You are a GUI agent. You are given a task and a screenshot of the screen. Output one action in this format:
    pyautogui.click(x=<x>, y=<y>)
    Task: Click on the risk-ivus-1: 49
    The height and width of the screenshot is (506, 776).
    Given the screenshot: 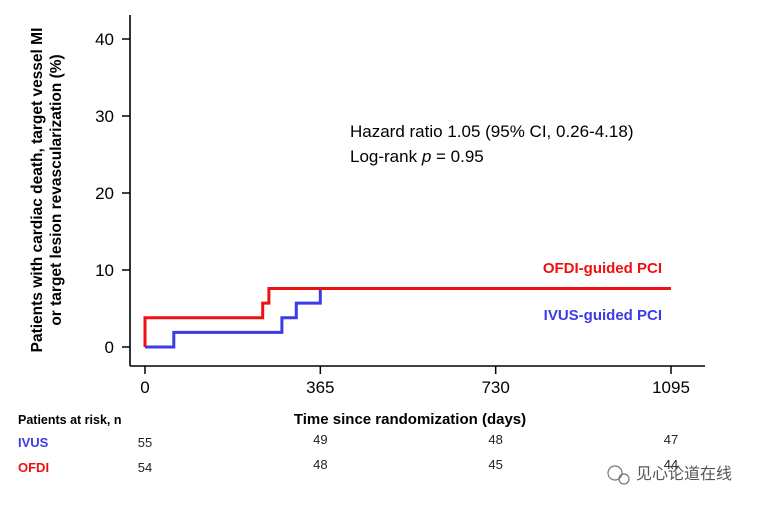 What is the action you would take?
    pyautogui.click(x=320, y=439)
    